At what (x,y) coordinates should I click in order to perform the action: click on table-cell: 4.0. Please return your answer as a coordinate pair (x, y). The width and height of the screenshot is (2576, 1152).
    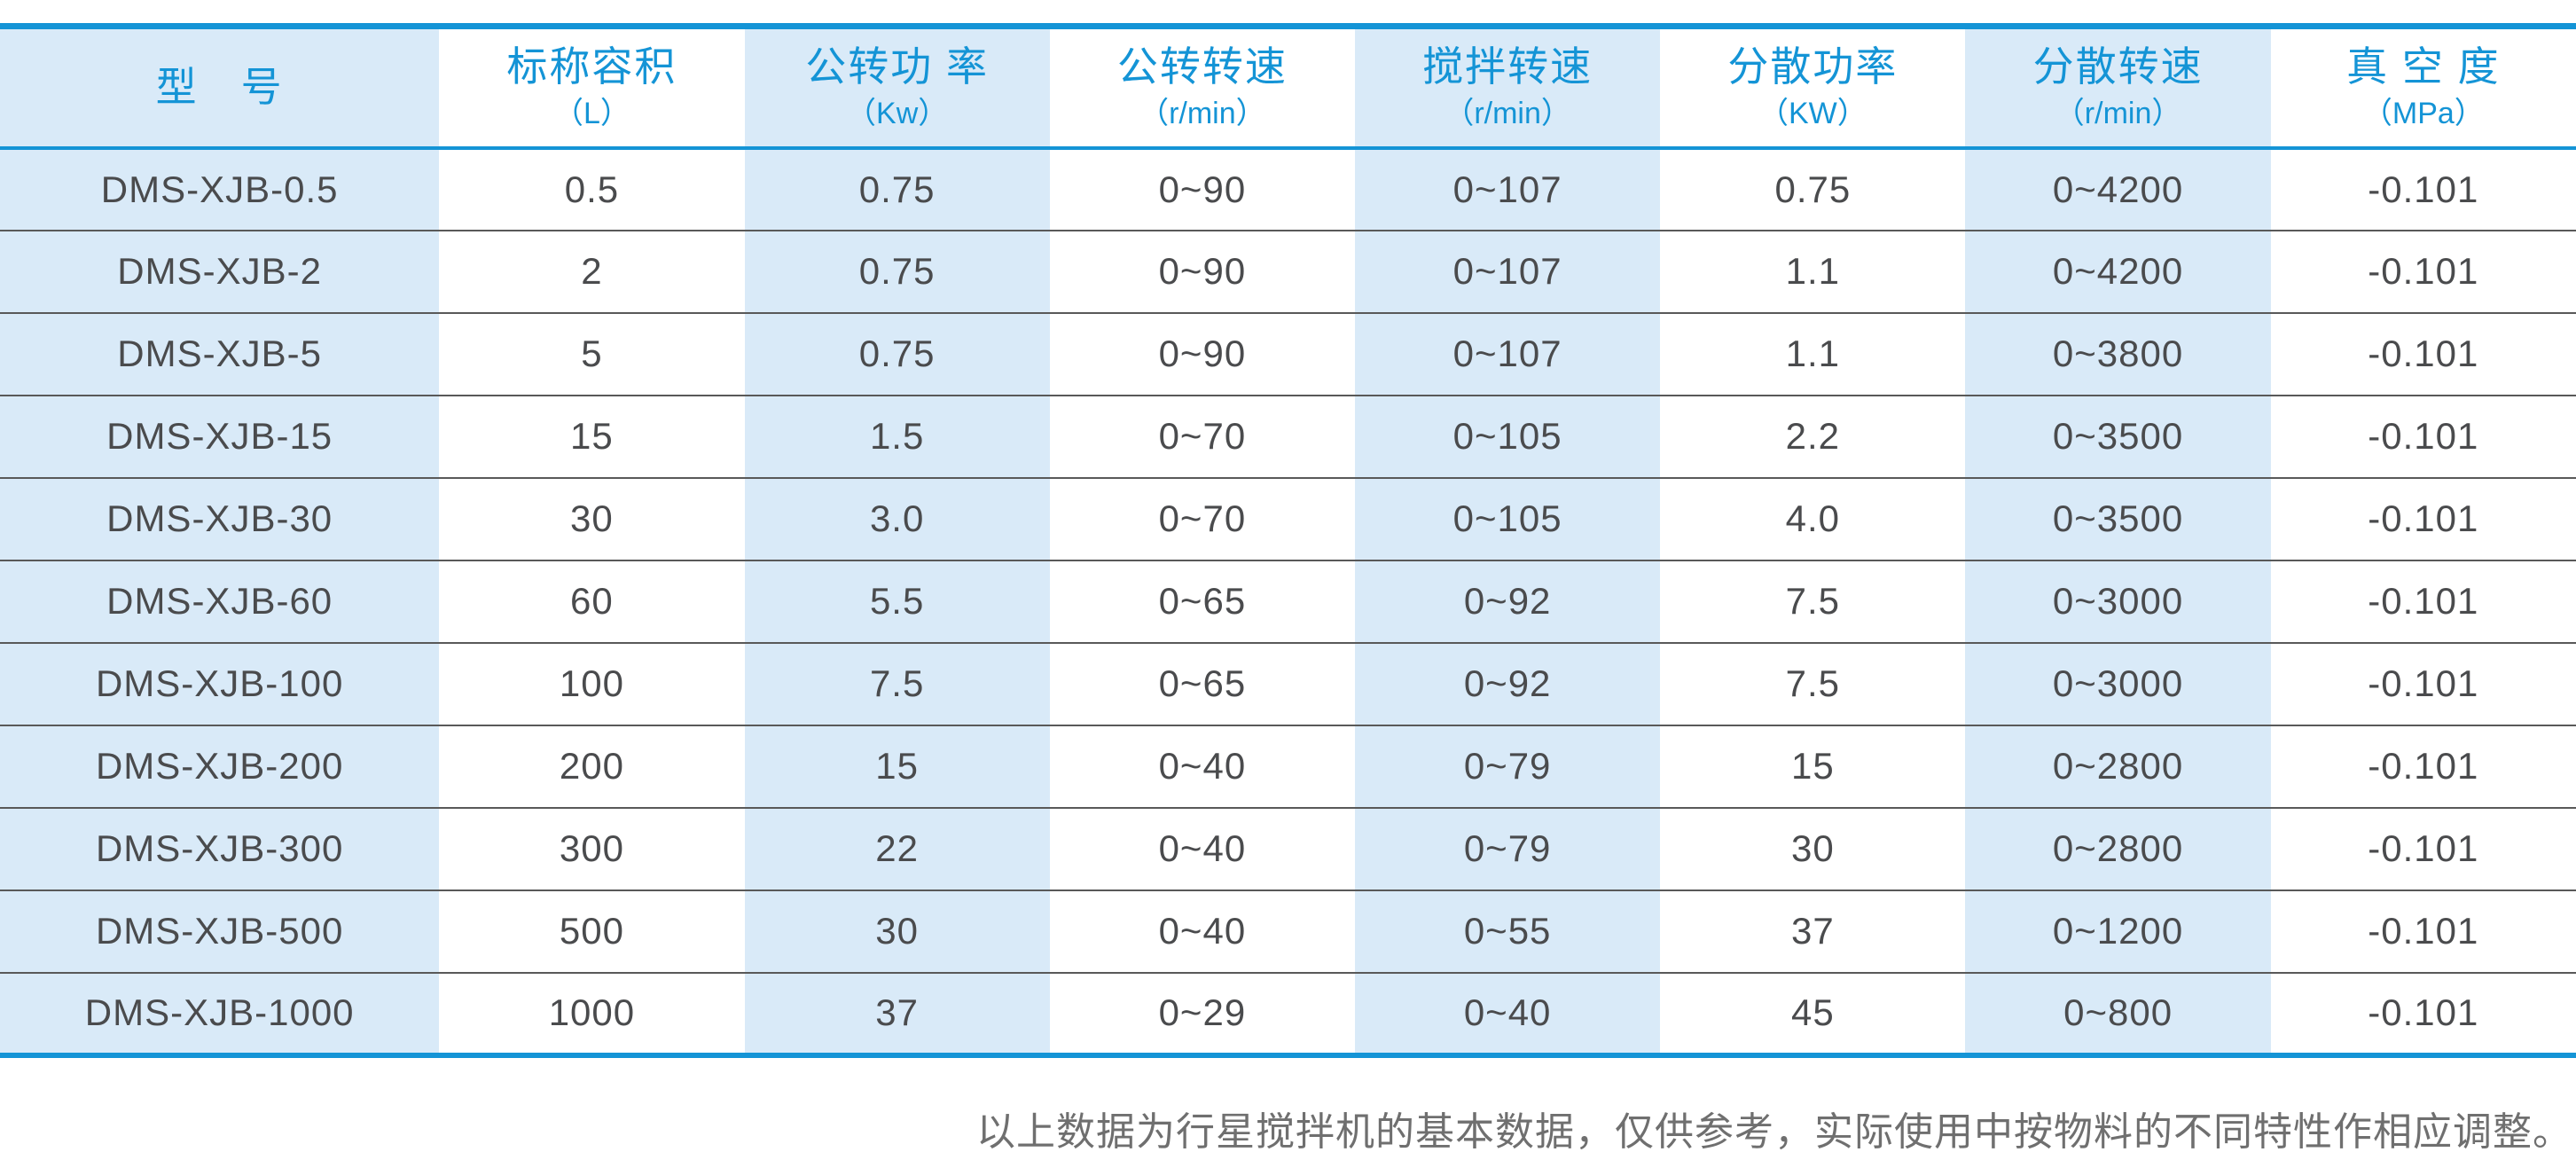
    Looking at the image, I should click on (1813, 518).